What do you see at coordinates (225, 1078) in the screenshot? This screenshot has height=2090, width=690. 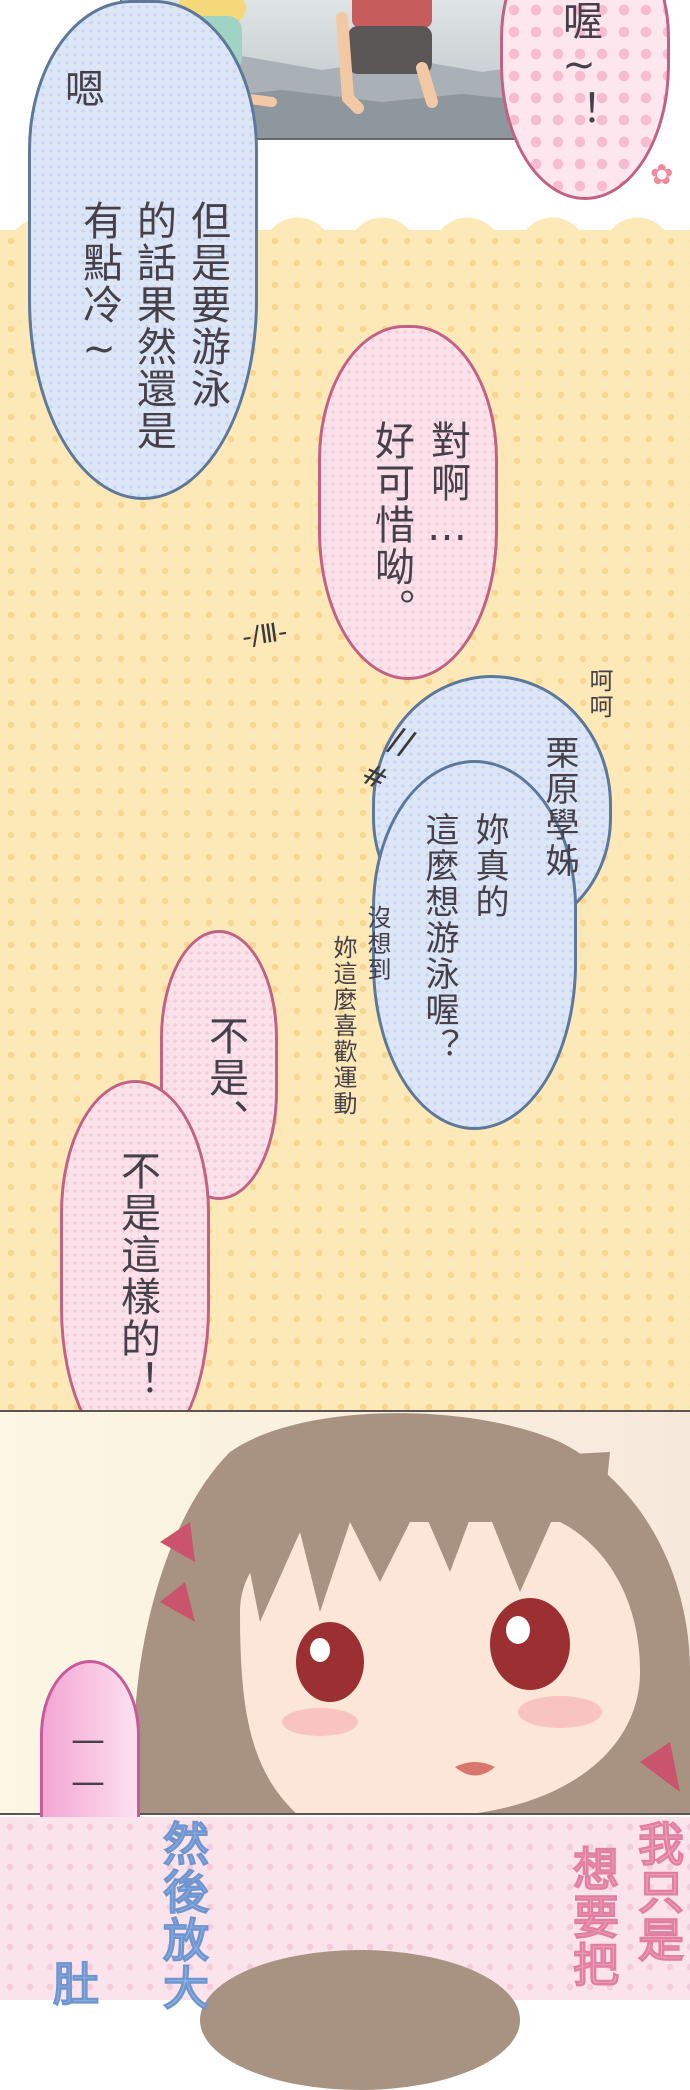 I see `denial-text-col1: 不是、` at bounding box center [225, 1078].